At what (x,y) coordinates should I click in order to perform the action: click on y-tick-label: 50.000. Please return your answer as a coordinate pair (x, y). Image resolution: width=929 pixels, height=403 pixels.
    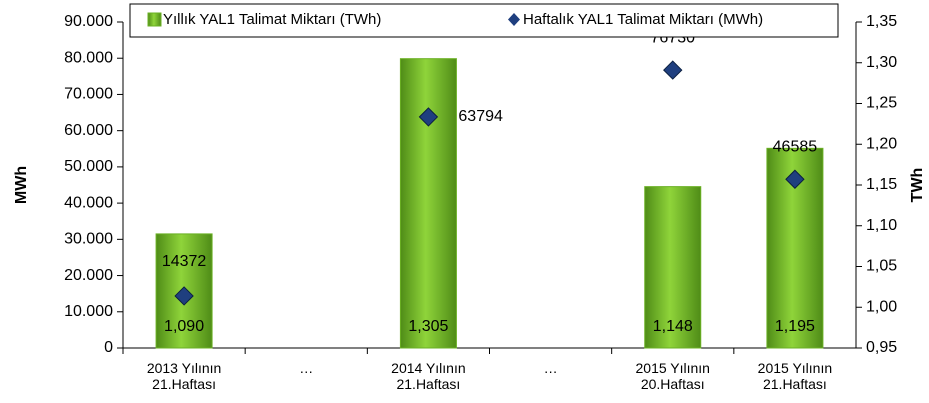
    Looking at the image, I should click on (88, 166).